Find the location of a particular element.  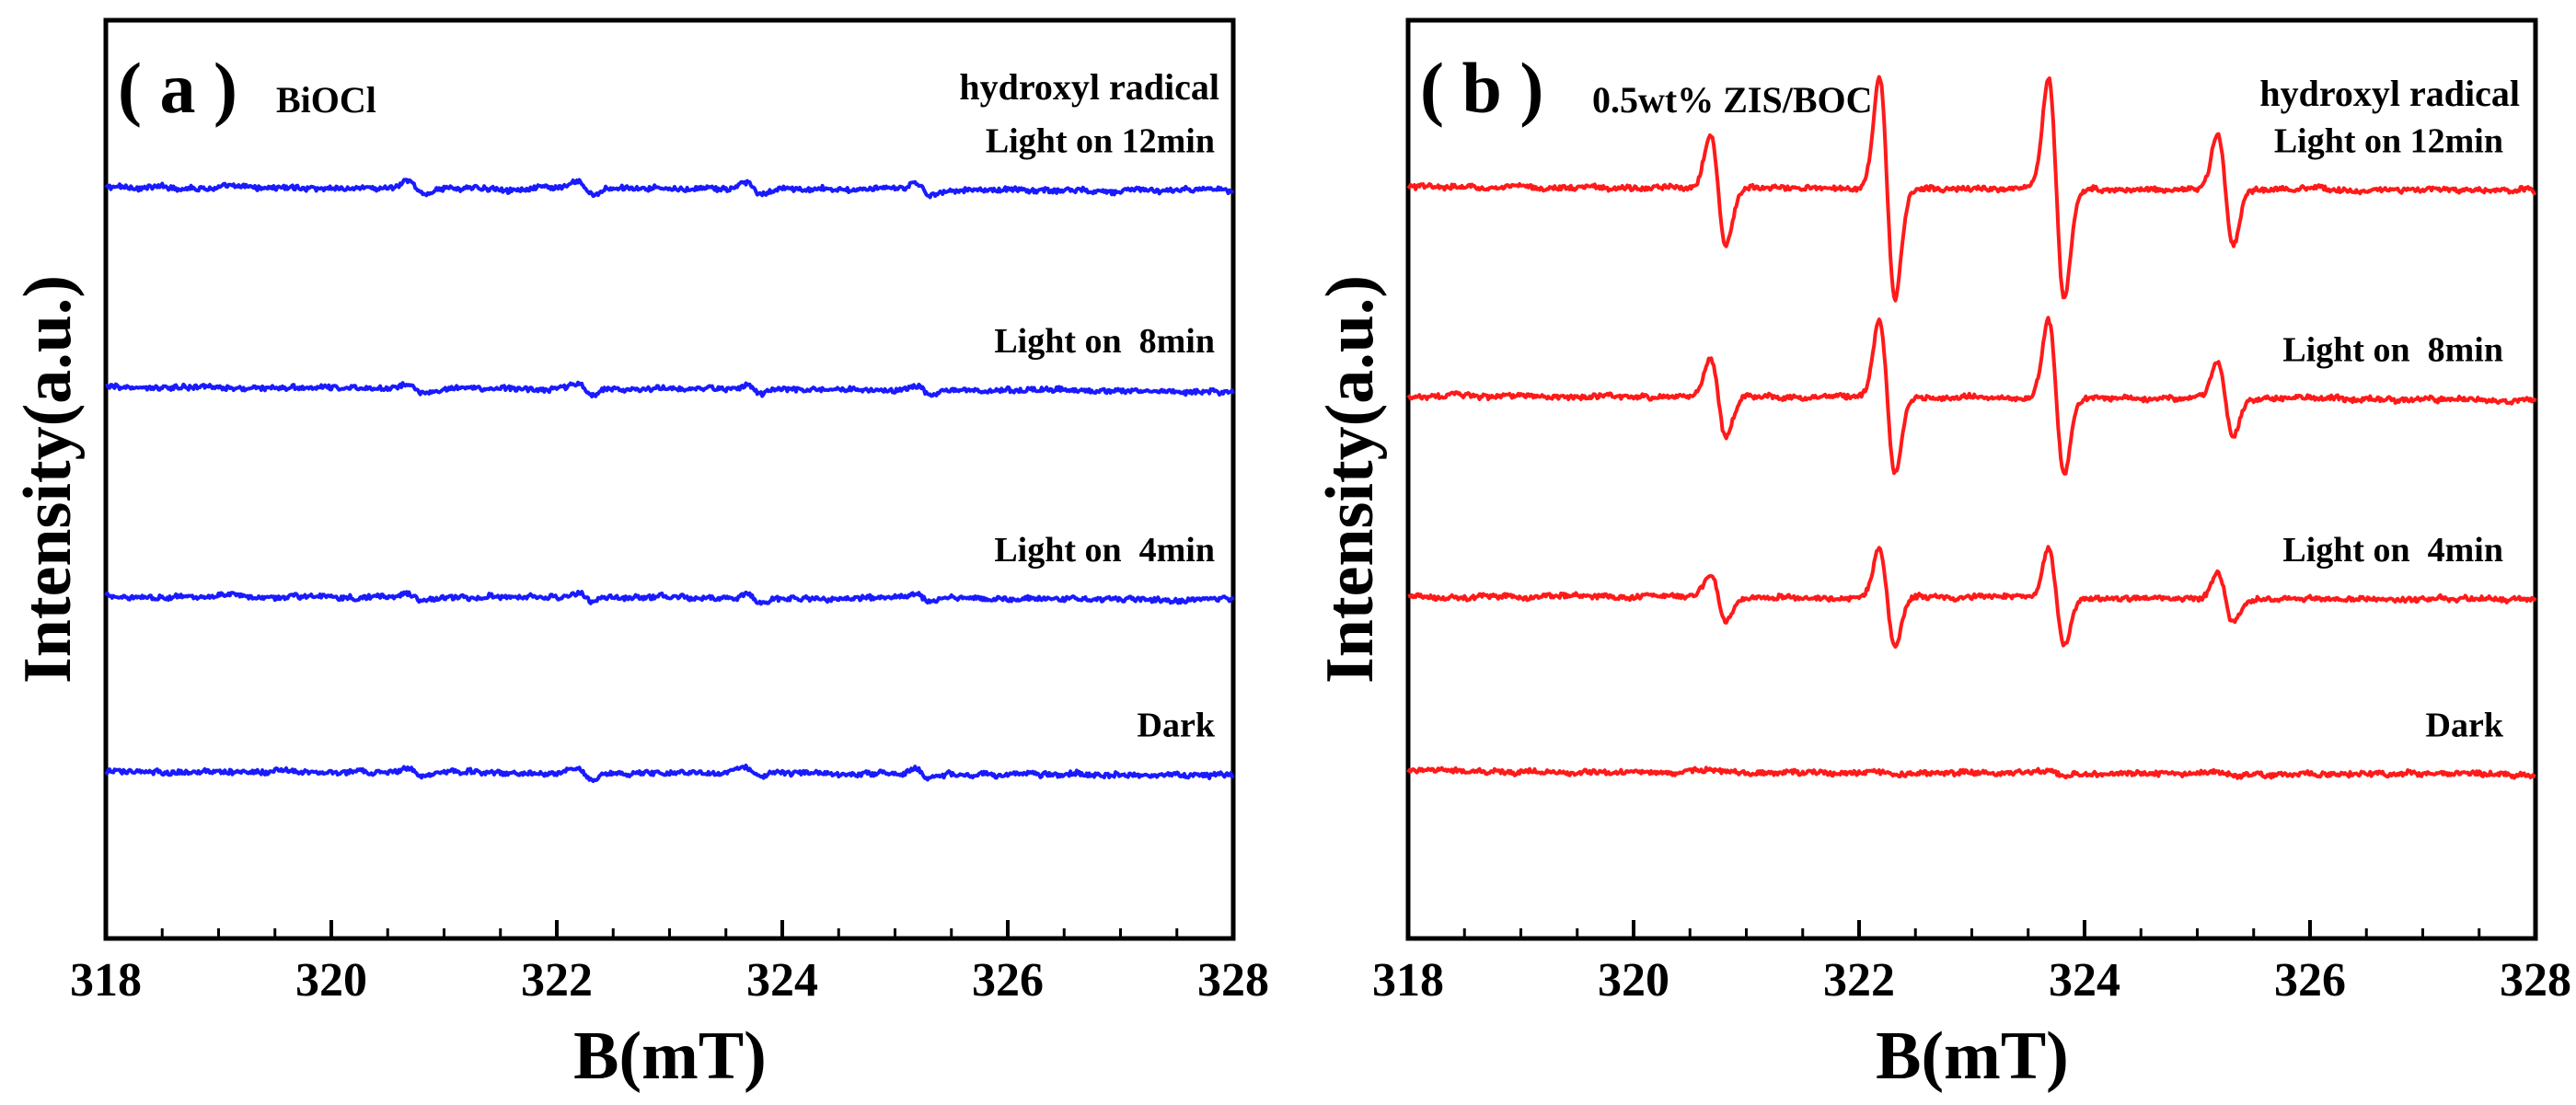

panel-label: ( a ) is located at coordinates (177, 88).